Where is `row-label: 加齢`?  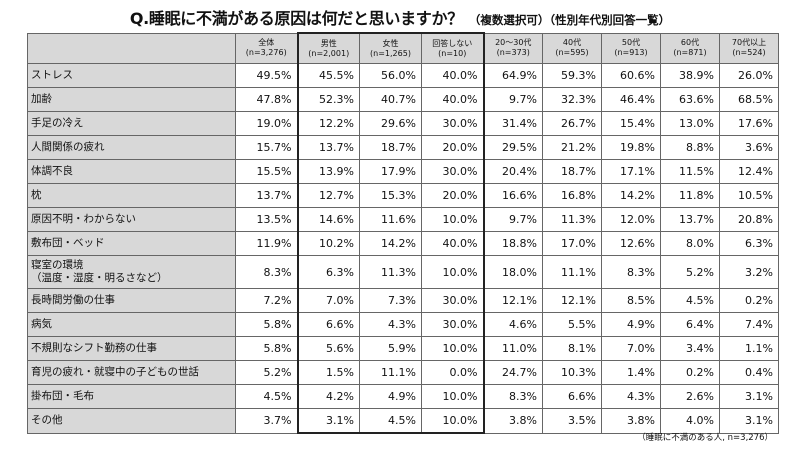
row-label: 加齢 is located at coordinates (131, 99).